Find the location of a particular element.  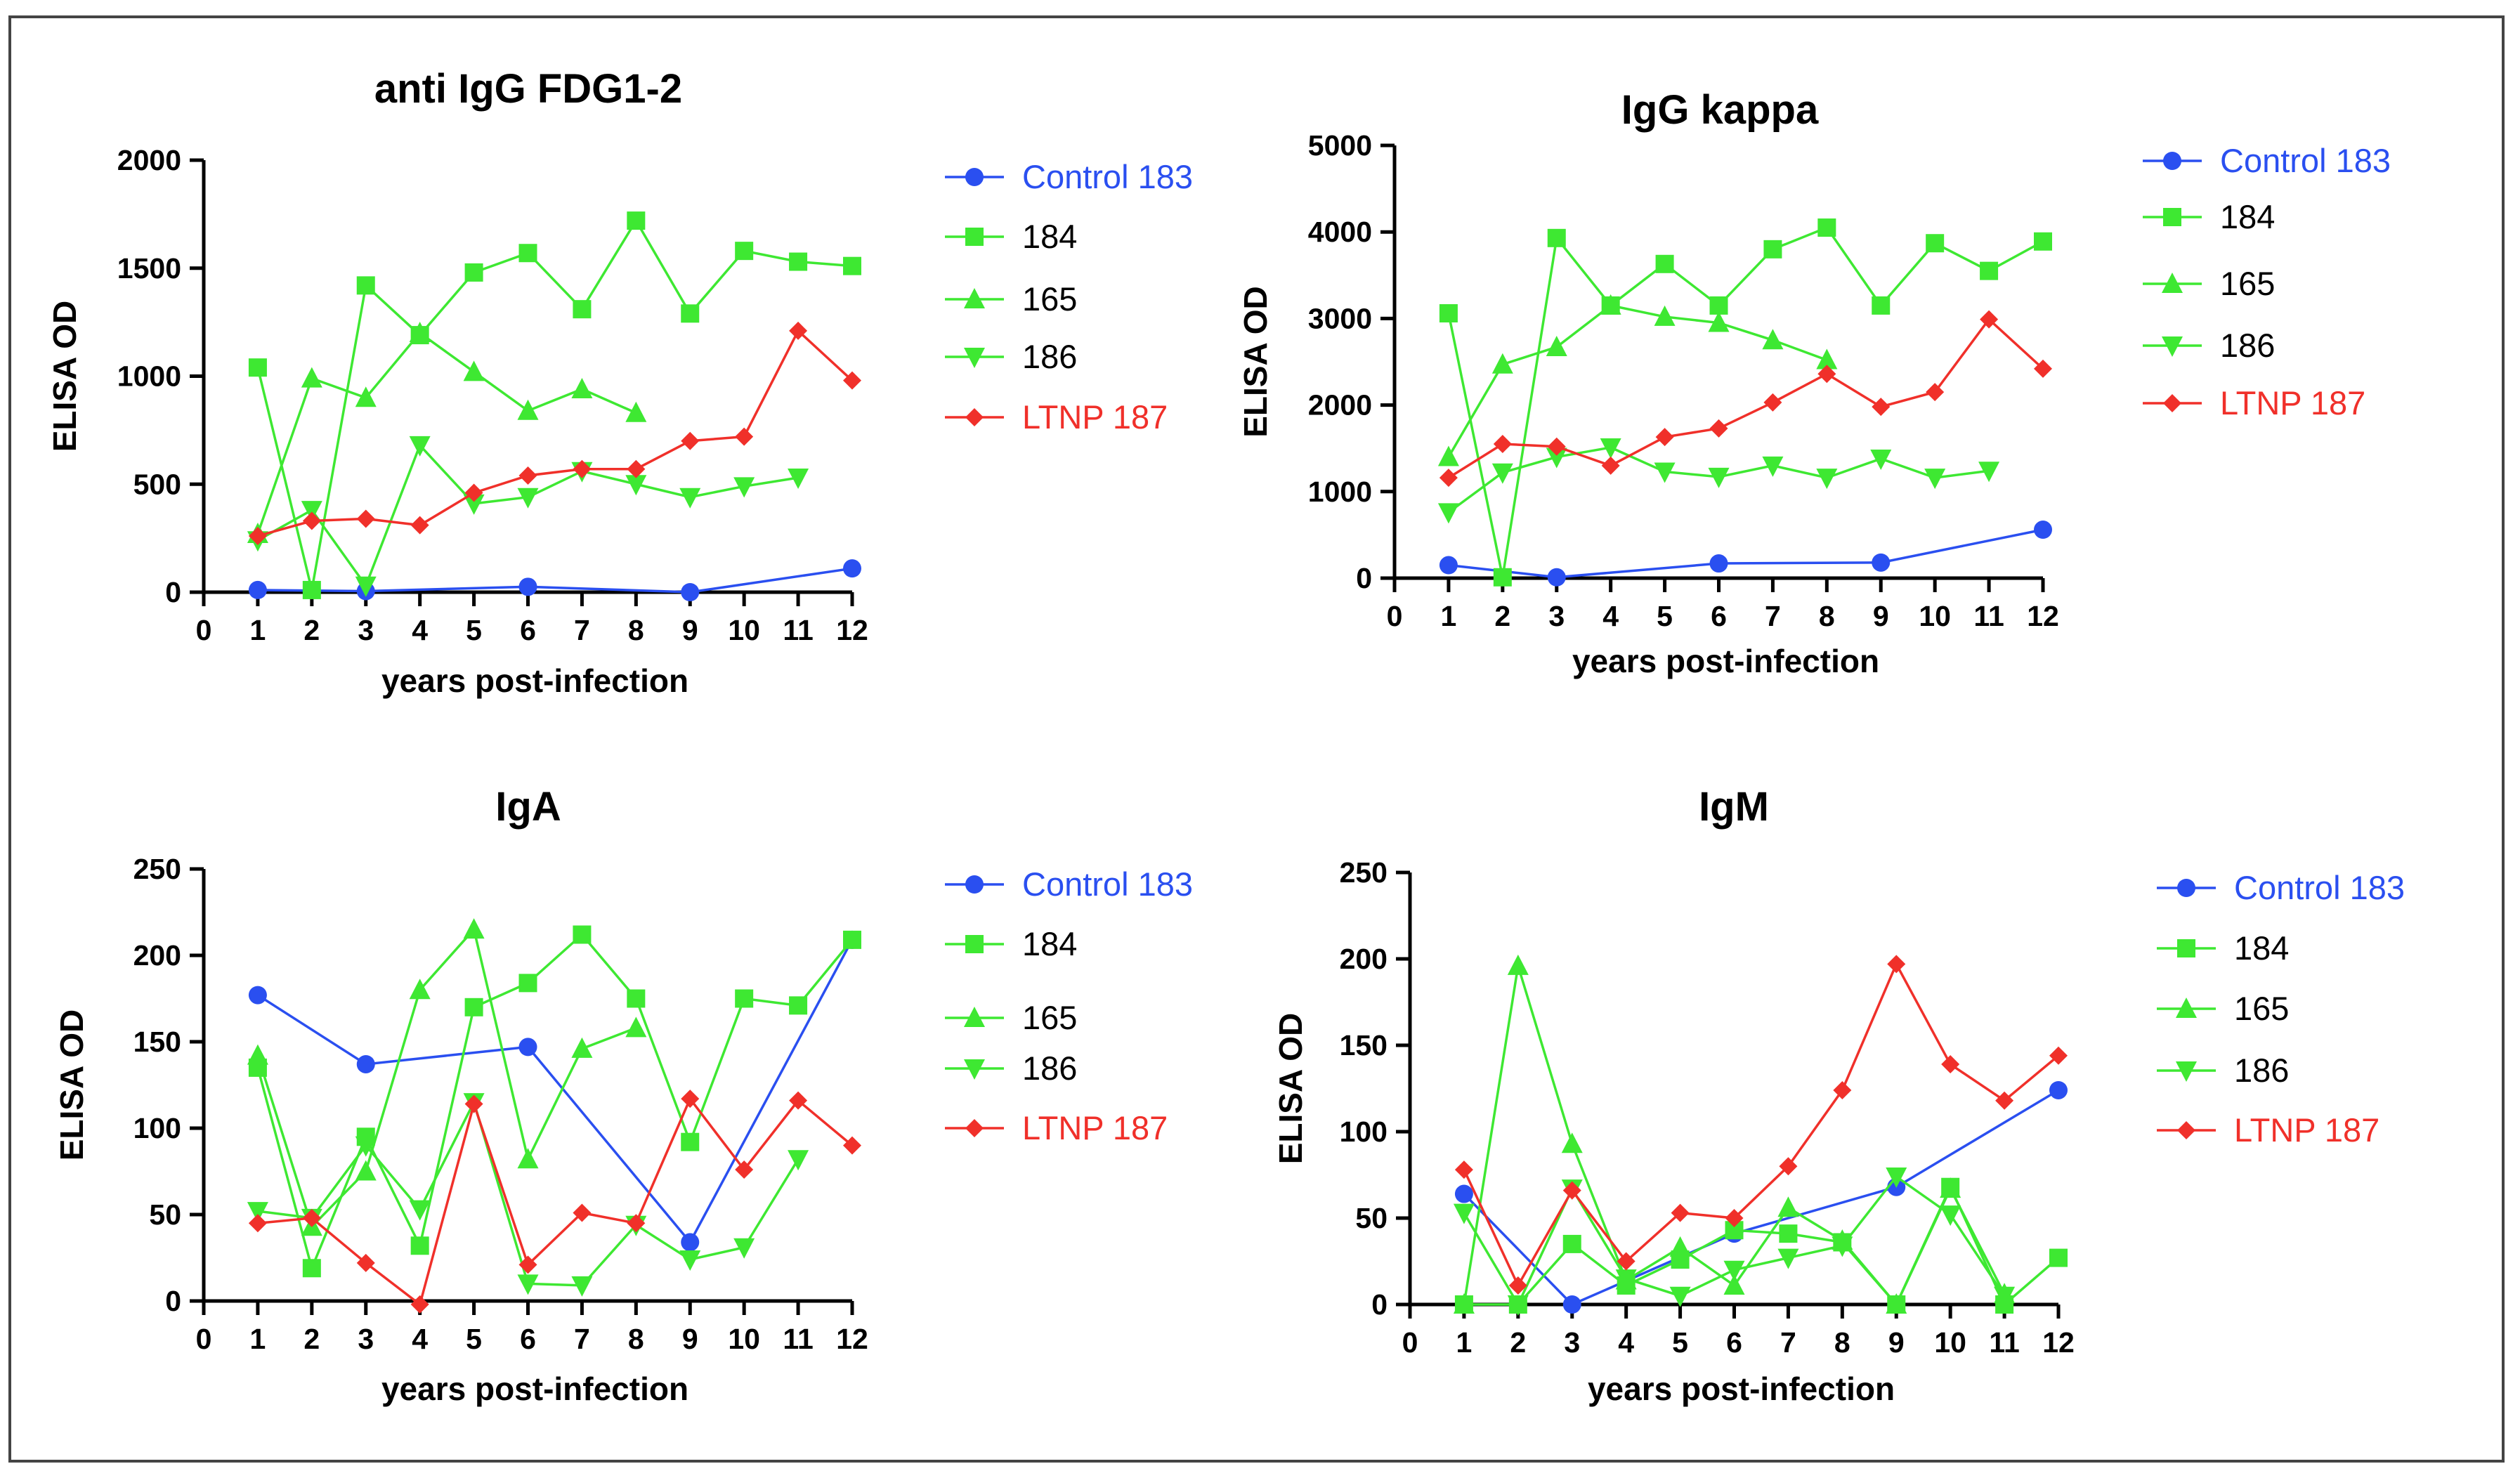

y-tick-label: 2000 is located at coordinates (149, 160).